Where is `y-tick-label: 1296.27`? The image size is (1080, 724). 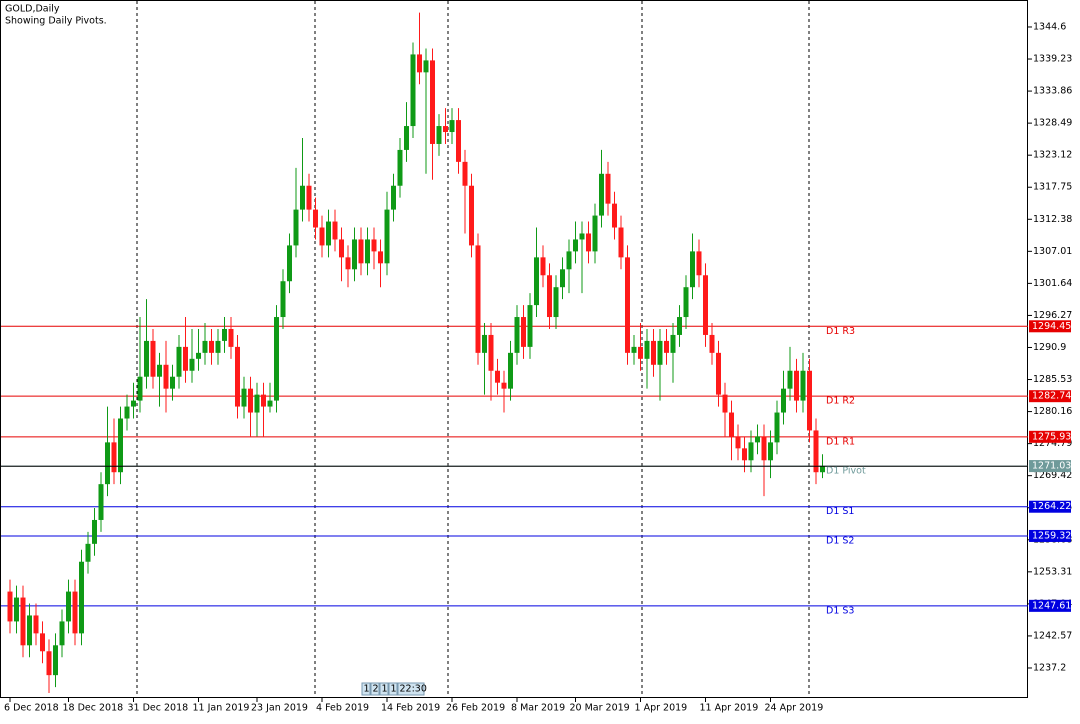 y-tick-label: 1296.27 is located at coordinates (1052, 315).